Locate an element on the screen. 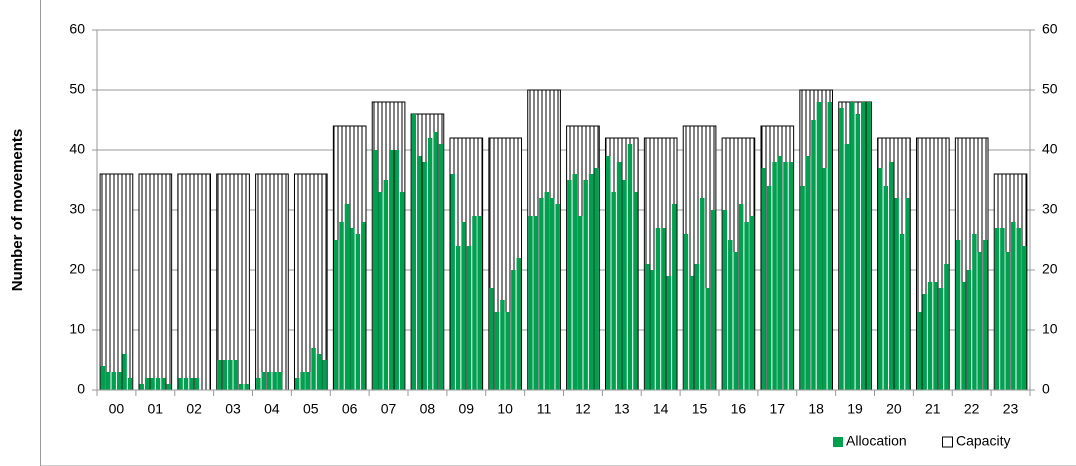 The width and height of the screenshot is (1076, 466). legend-swatch is located at coordinates (838, 442).